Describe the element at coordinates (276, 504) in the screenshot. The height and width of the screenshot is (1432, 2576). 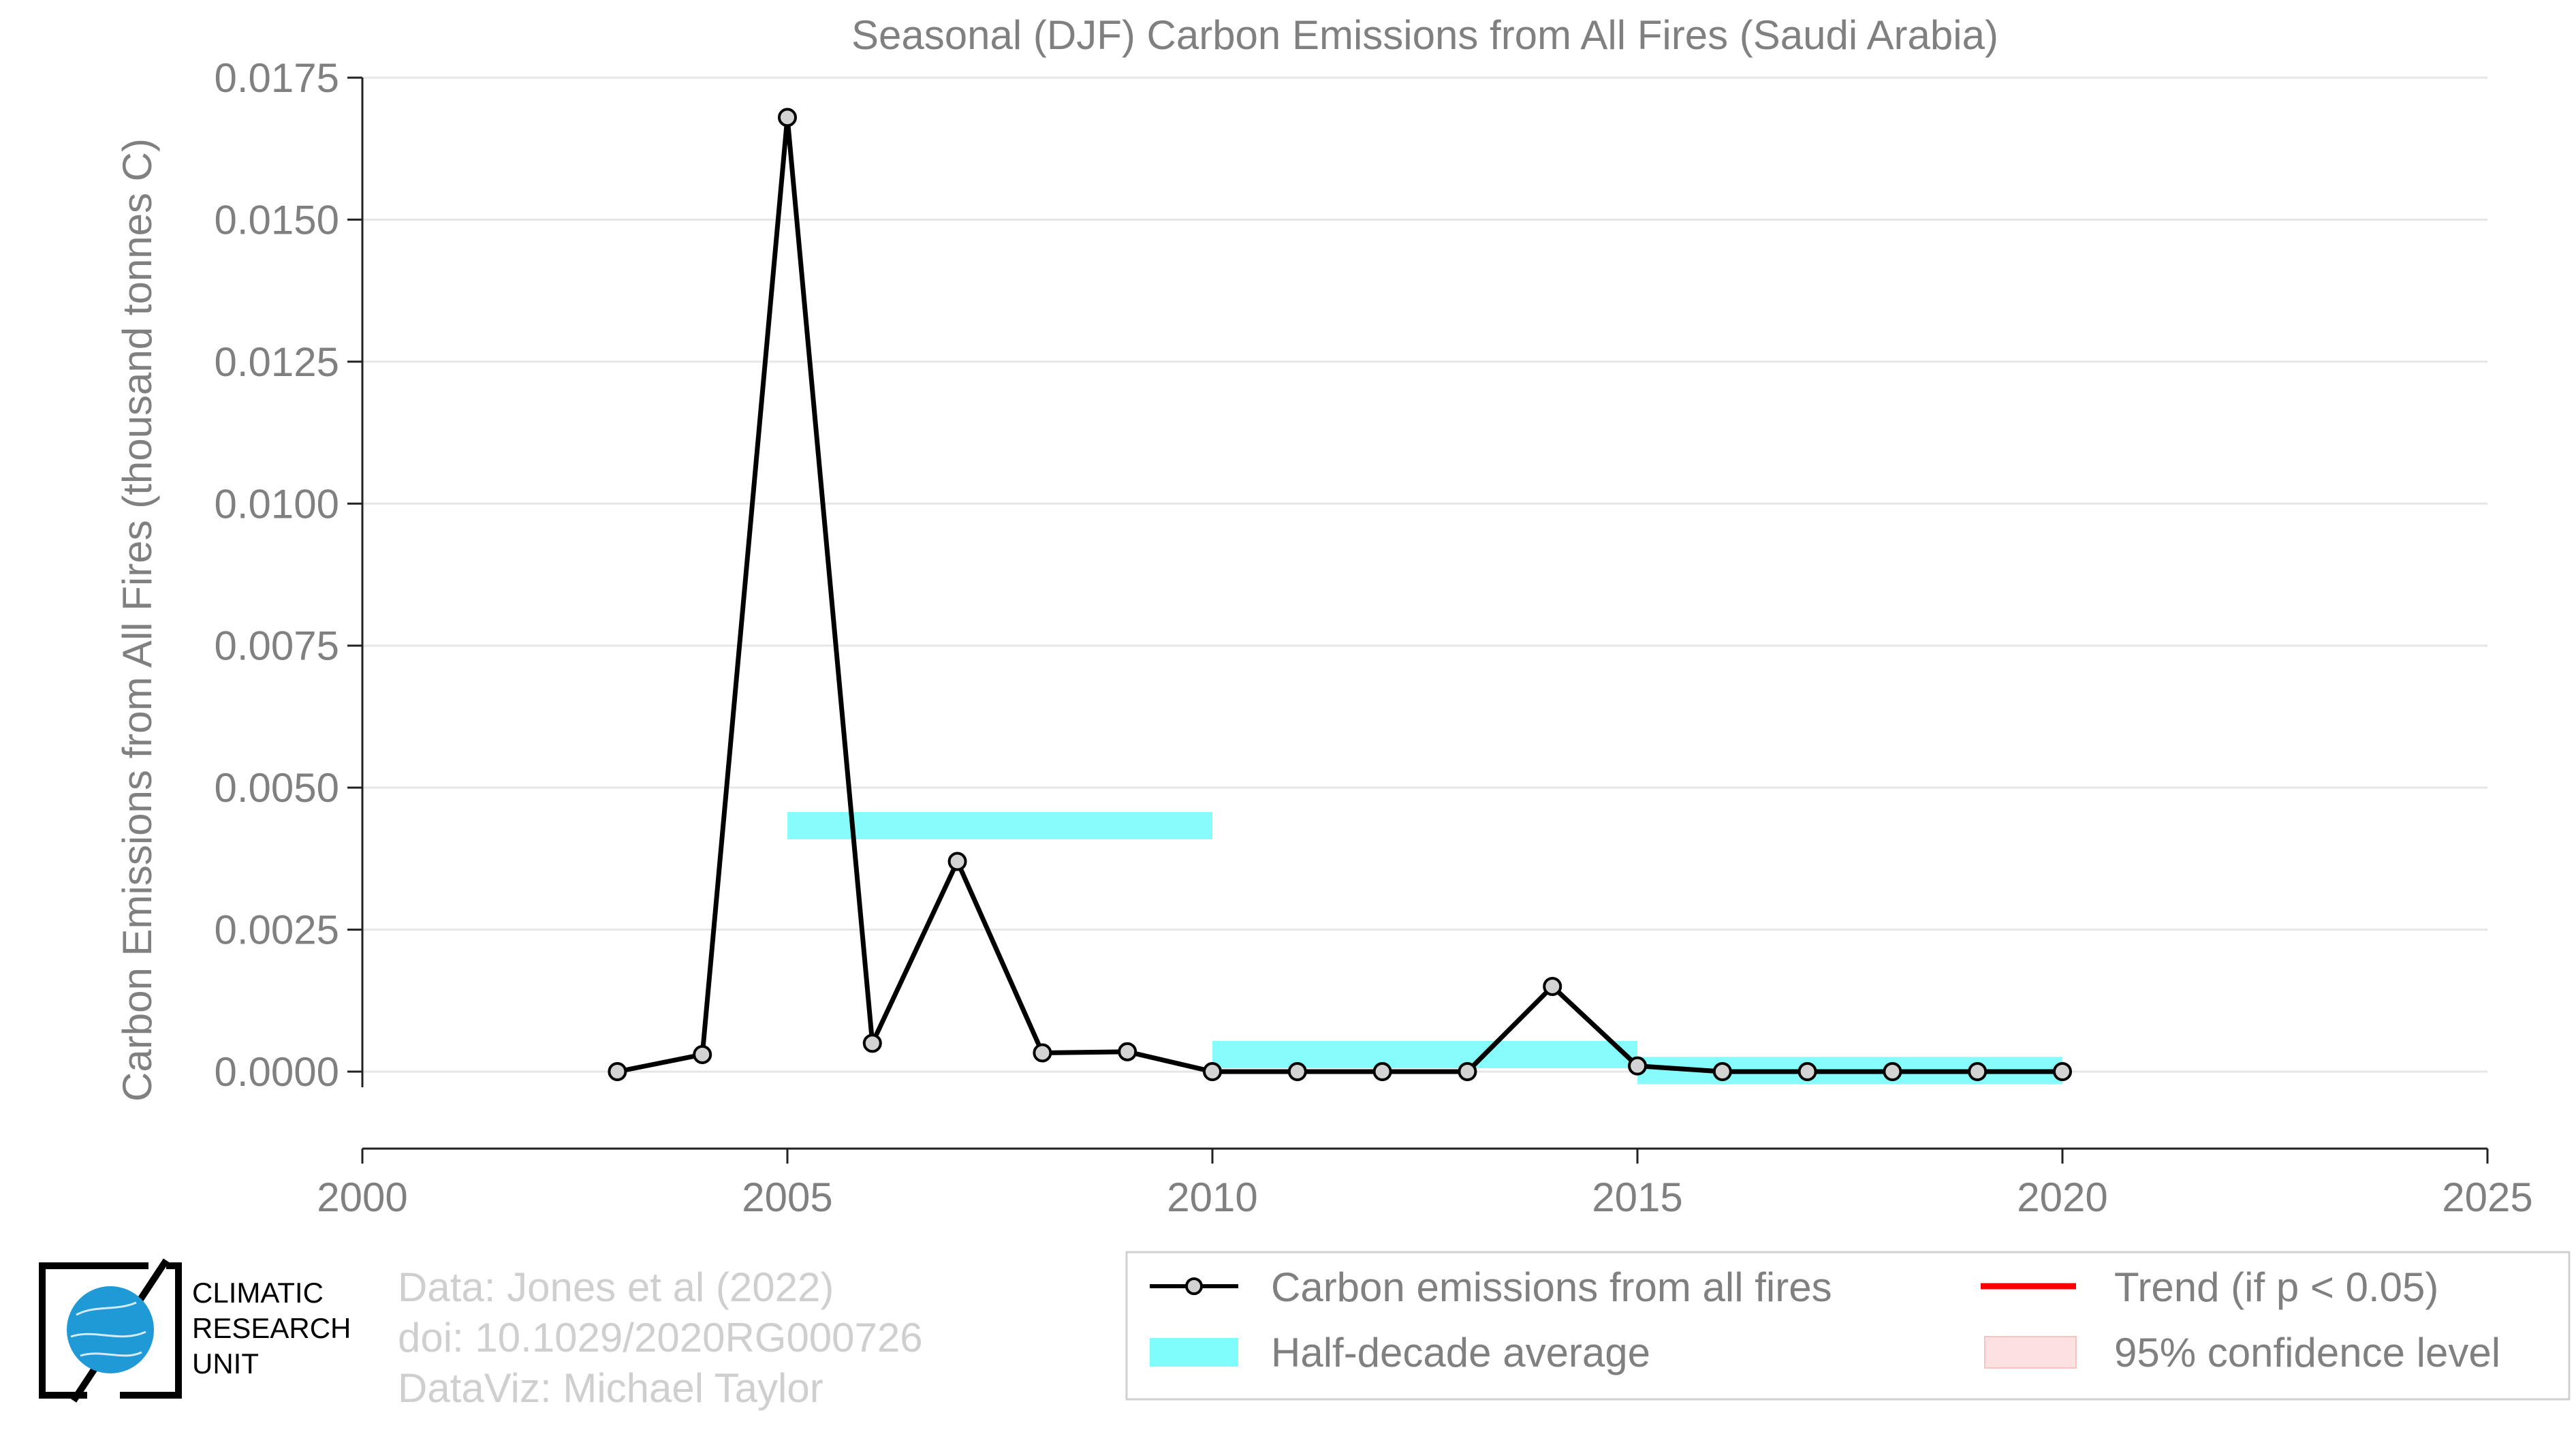
I see `y-tick-label: 0.0100` at that location.